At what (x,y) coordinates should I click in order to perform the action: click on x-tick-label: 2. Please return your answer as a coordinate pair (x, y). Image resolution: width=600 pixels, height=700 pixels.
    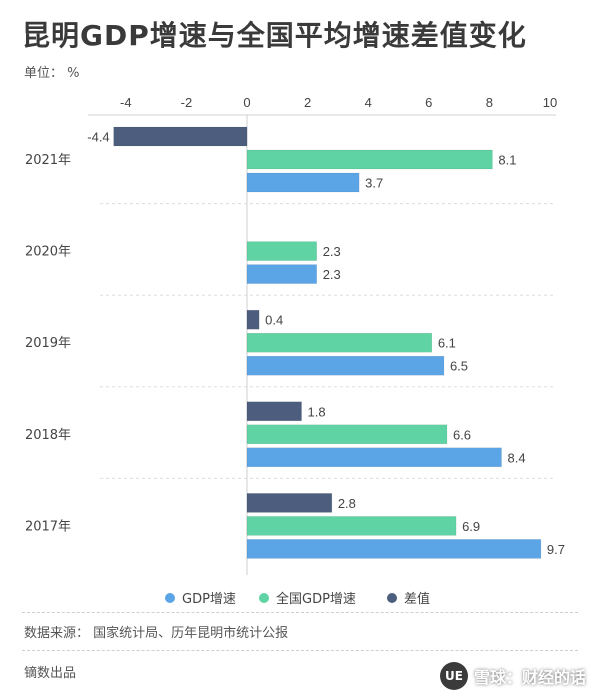
    Looking at the image, I should click on (307, 102).